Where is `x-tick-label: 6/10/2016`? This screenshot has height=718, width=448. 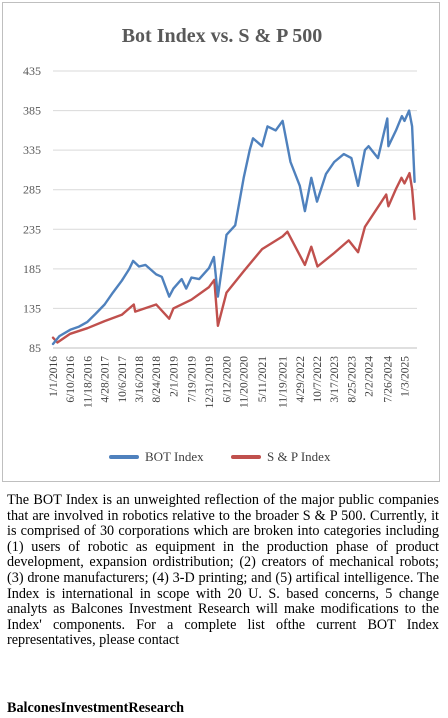
x-tick-label: 6/10/2016 is located at coordinates (71, 379).